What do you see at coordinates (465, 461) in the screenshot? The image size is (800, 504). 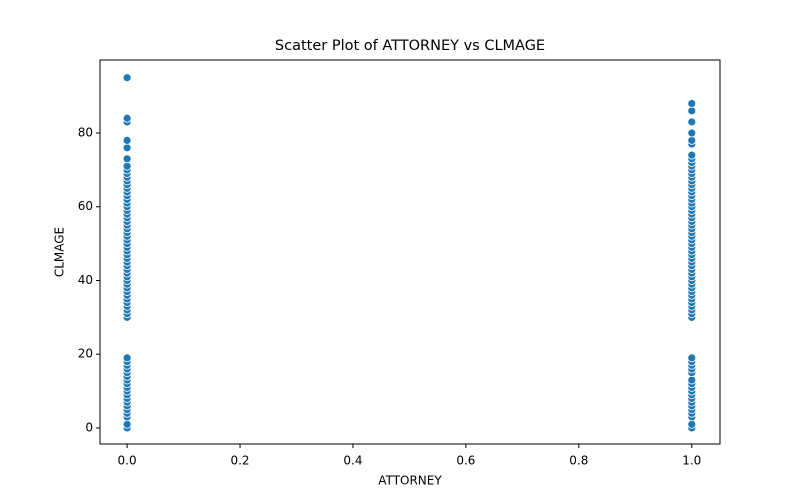 I see `x-tick-label: 0.6` at bounding box center [465, 461].